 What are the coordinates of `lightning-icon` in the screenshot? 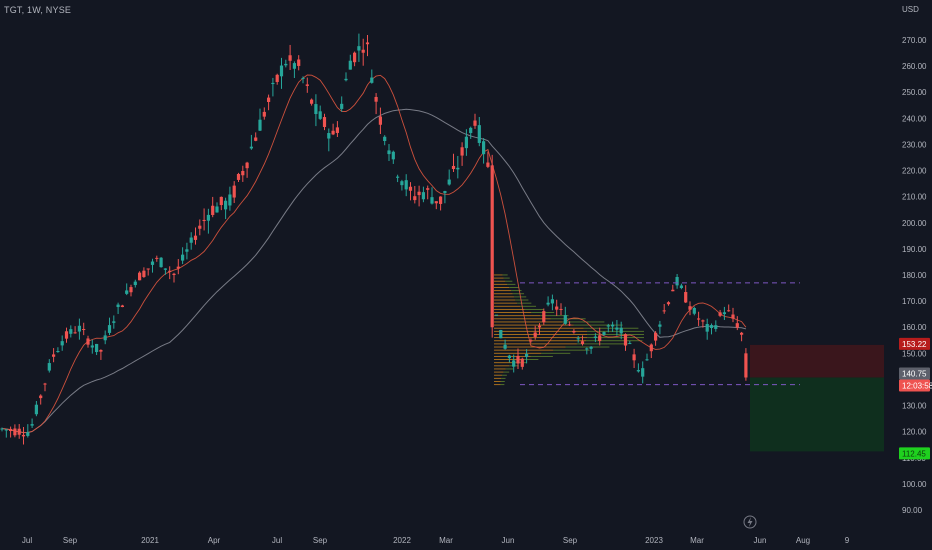 It's located at (750, 522).